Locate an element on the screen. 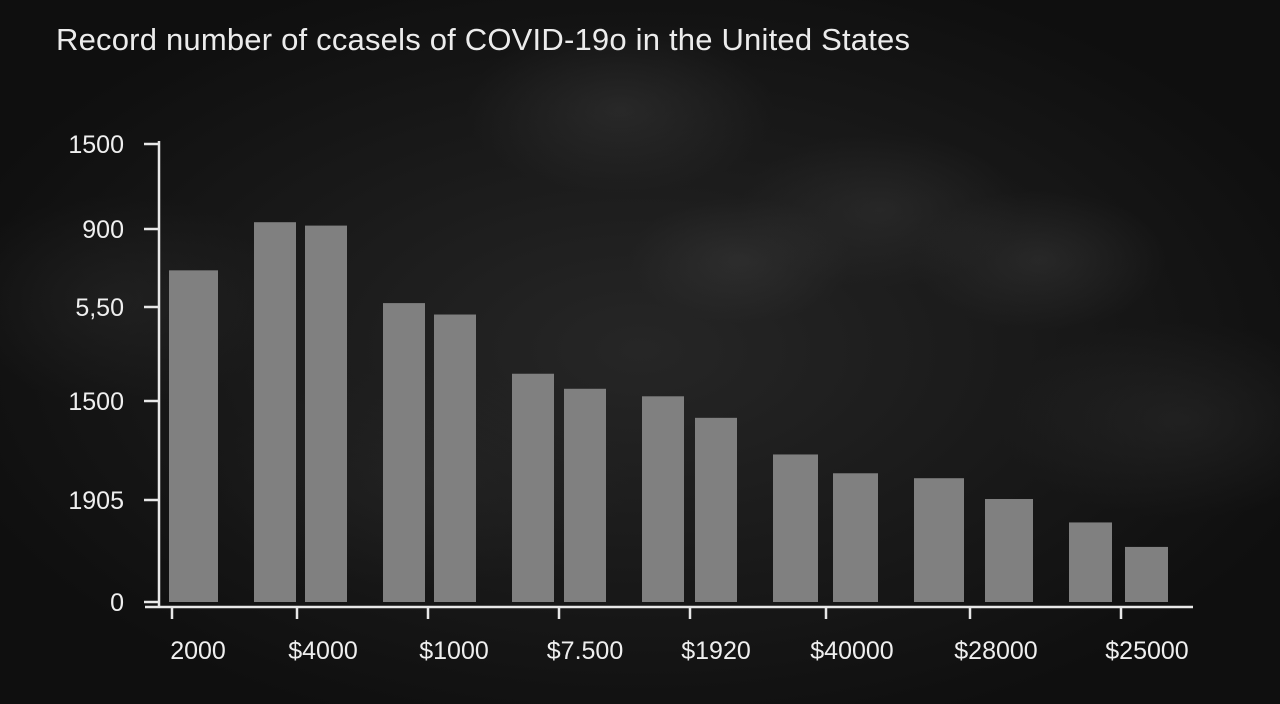 Image resolution: width=1280 pixels, height=704 pixels. y-tick-label-3: 5,50 is located at coordinates (99, 308).